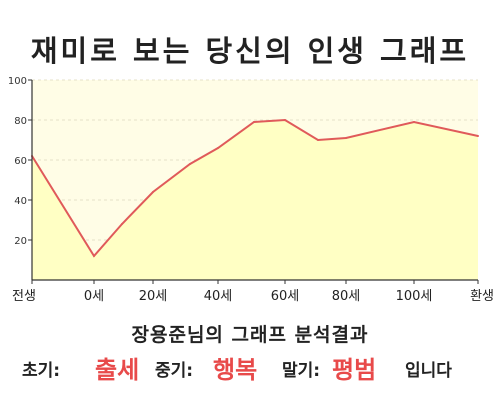  I want to click on x-tick-label: 60세, so click(285, 296).